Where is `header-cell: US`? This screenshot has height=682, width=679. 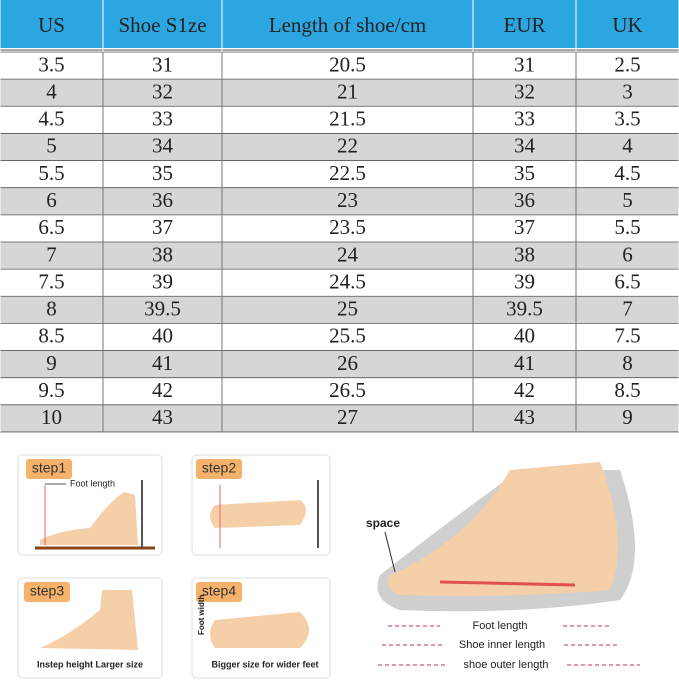
header-cell: US is located at coordinates (51, 25).